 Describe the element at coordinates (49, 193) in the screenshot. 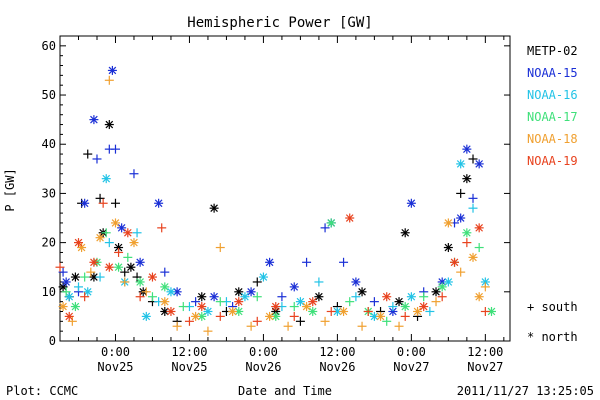

I see `y-tick-label: 30` at that location.